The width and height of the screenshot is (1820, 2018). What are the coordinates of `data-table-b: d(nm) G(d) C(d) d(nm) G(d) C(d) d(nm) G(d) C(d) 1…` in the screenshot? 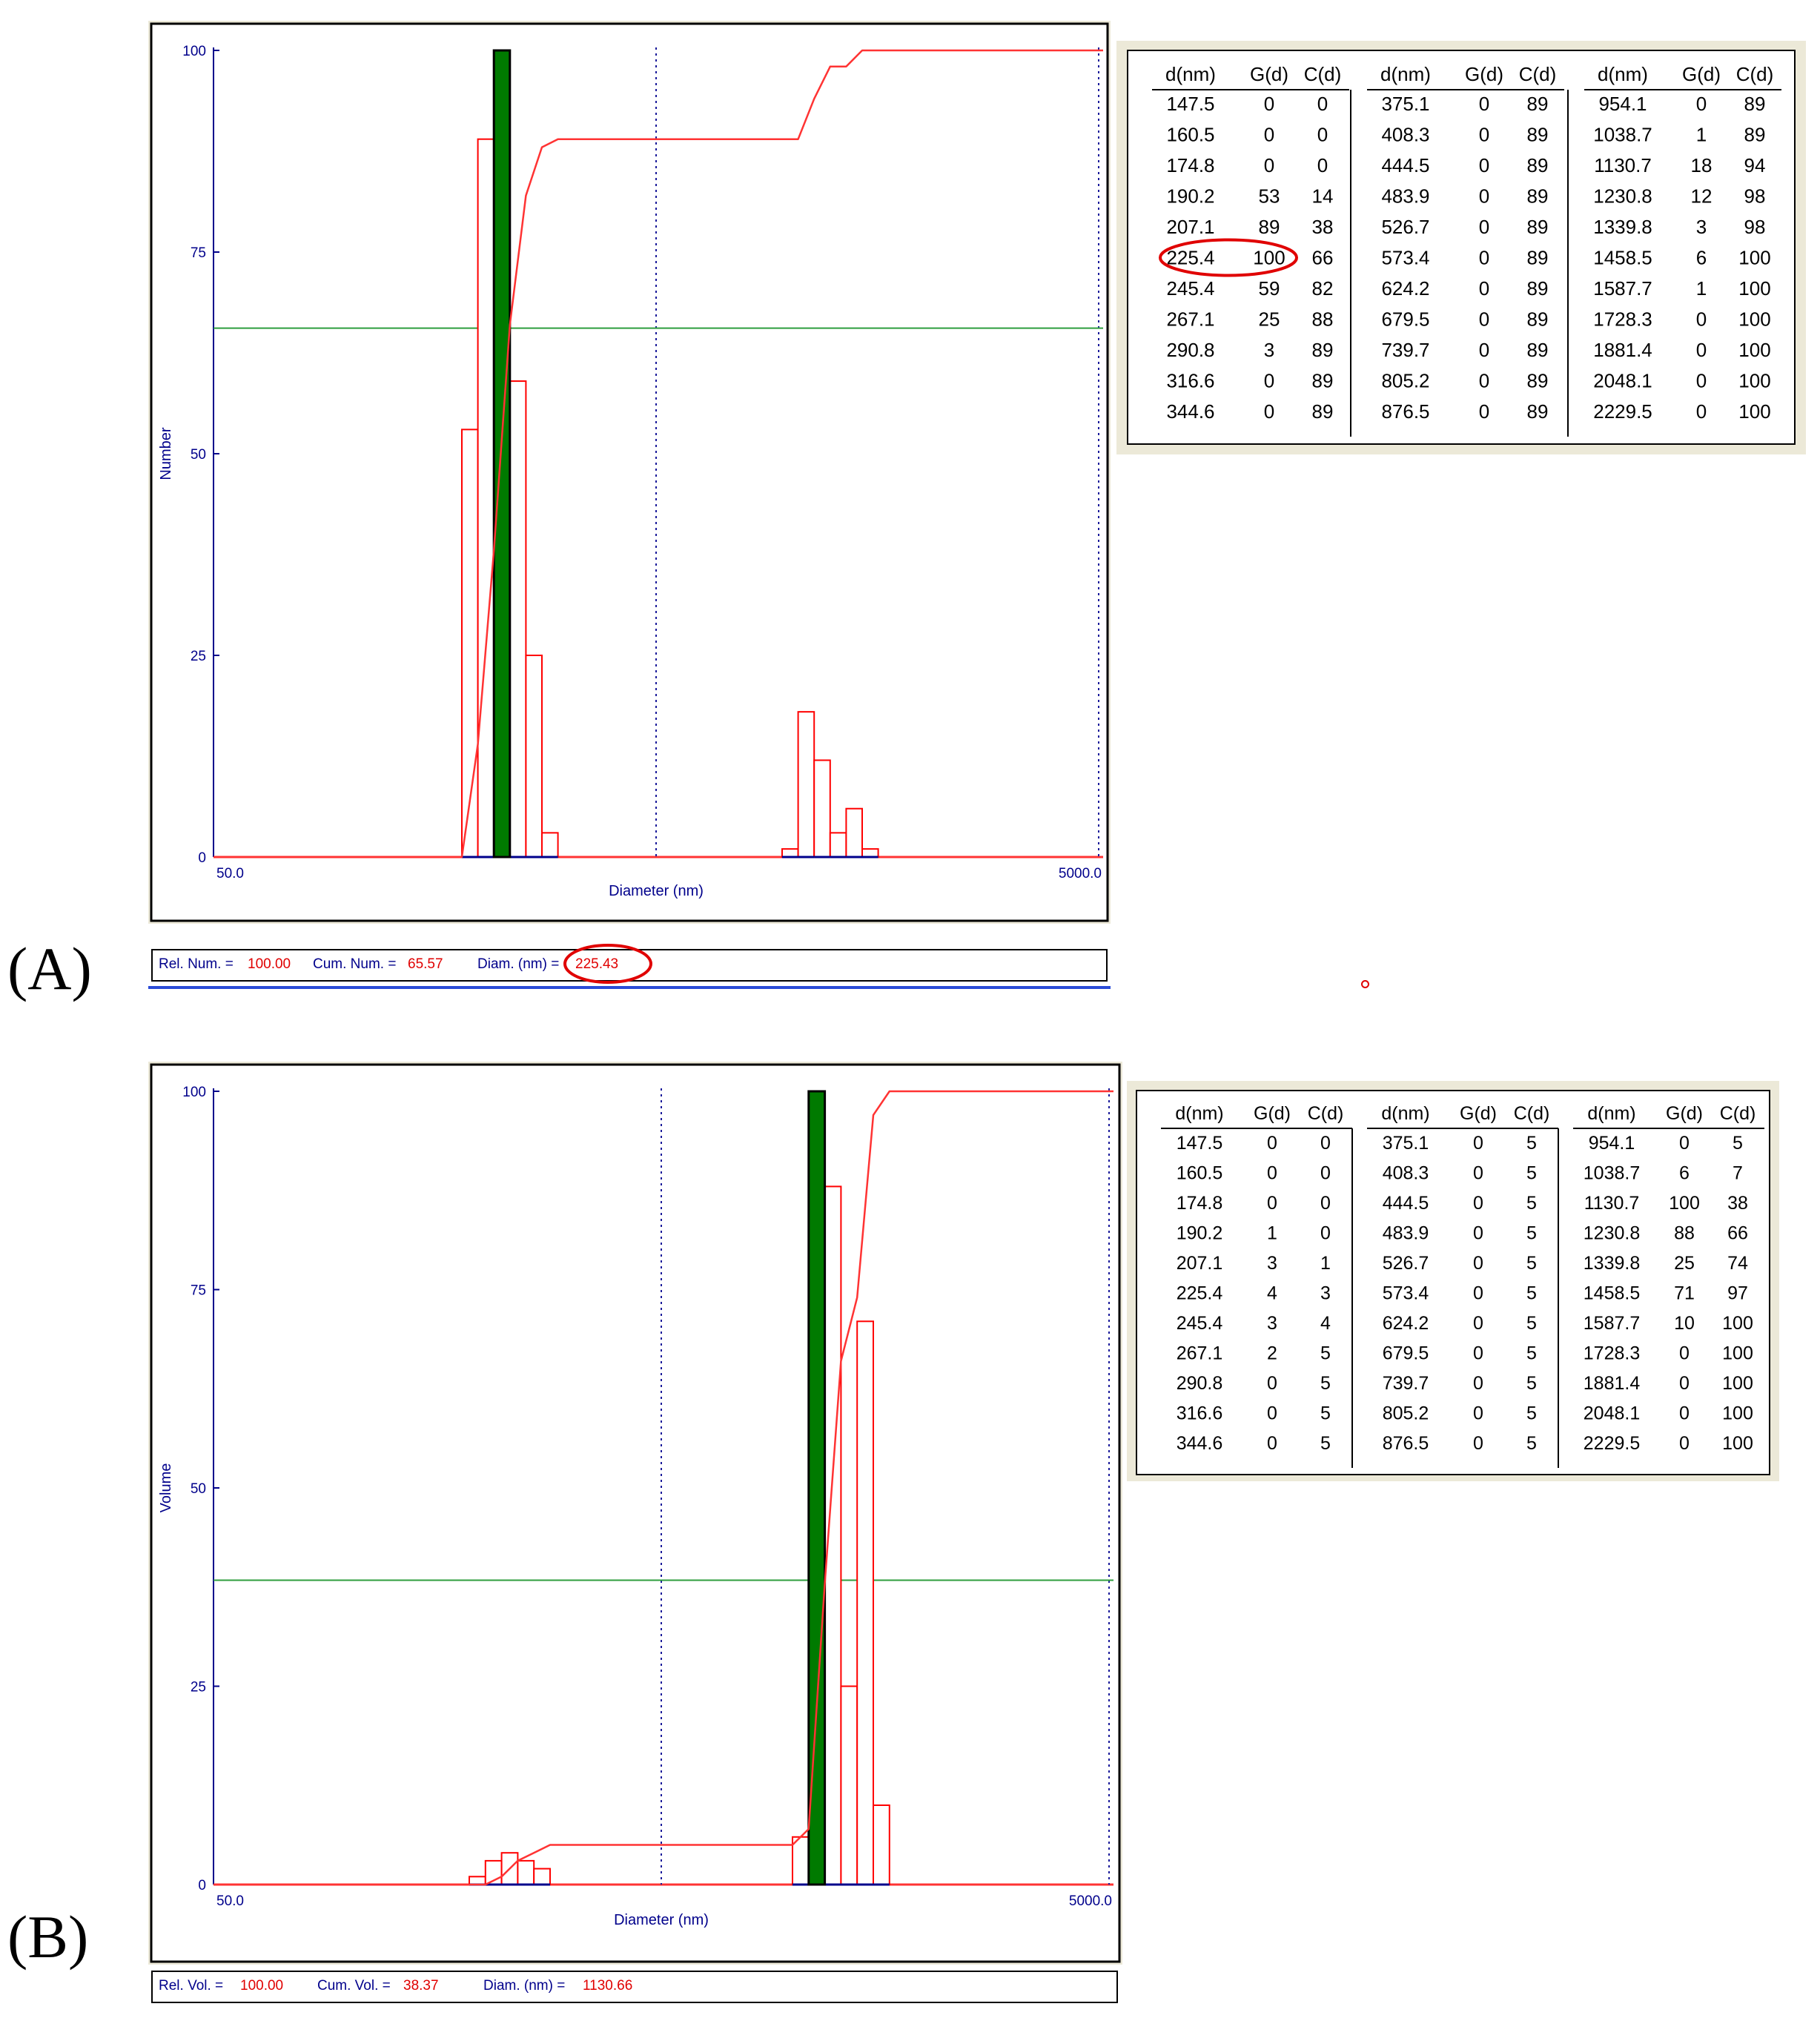 It's located at (1453, 1282).